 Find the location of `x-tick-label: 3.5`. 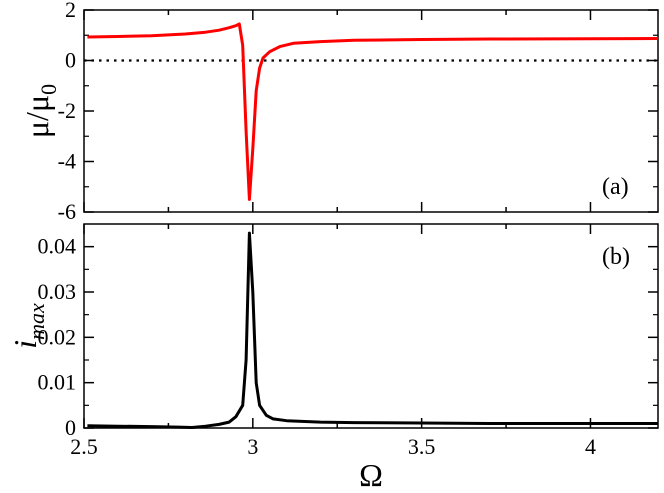

x-tick-label: 3.5 is located at coordinates (422, 446).